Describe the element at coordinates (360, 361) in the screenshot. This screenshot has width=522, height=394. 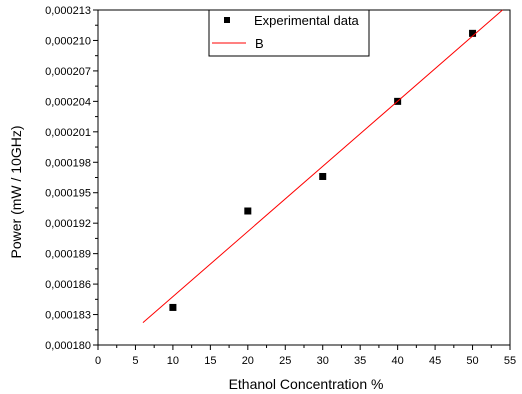
I see `x-tick-label: 35` at that location.